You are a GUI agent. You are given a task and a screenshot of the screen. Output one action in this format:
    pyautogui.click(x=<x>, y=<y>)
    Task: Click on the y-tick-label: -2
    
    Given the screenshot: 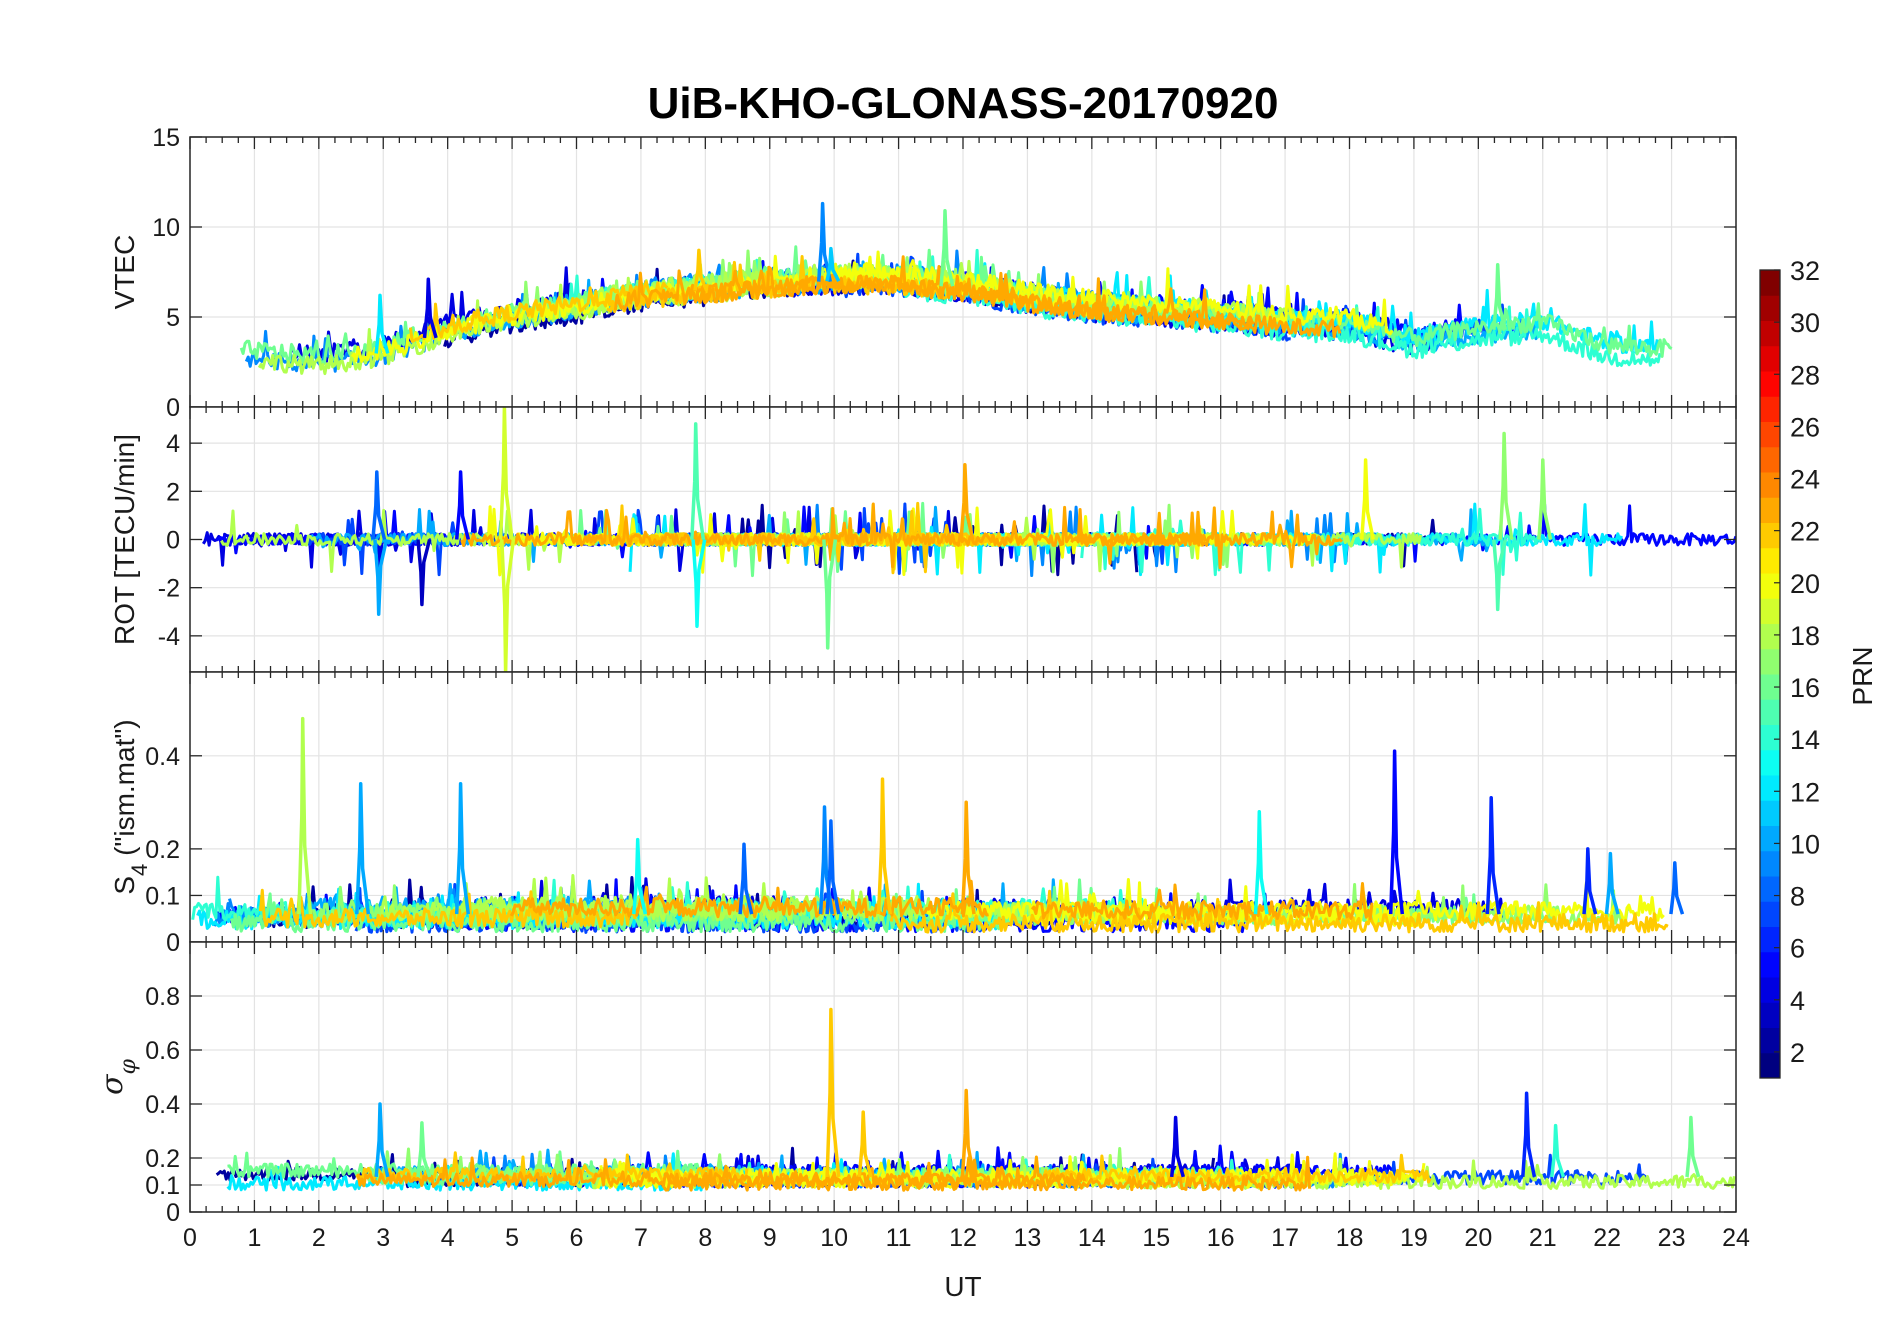 What is the action you would take?
    pyautogui.click(x=169, y=589)
    